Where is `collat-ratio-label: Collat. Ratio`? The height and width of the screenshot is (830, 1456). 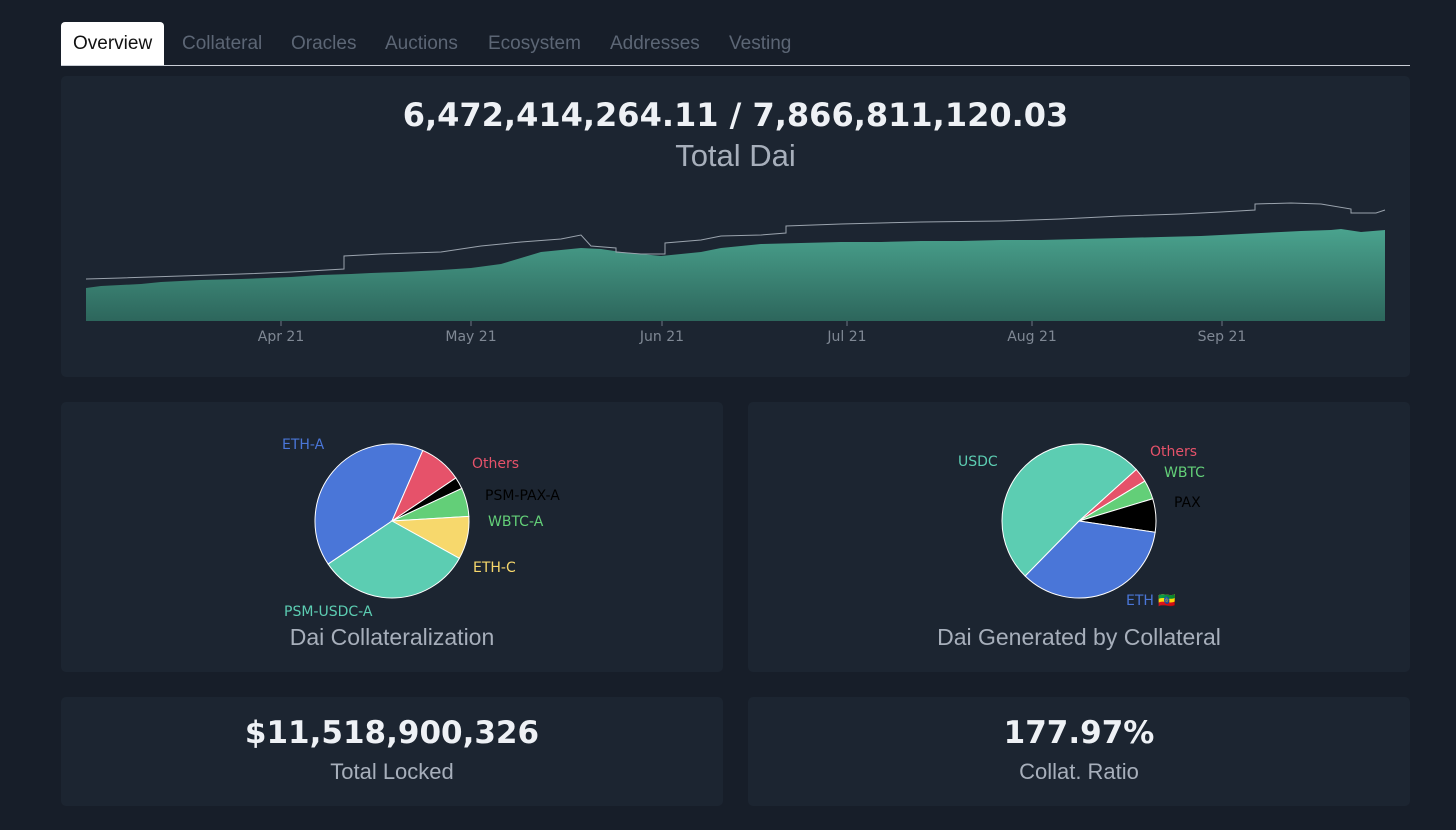 collat-ratio-label: Collat. Ratio is located at coordinates (1079, 771).